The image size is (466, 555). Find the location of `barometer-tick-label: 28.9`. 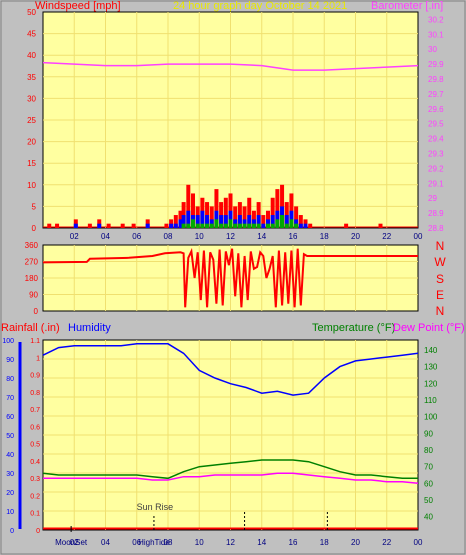

barometer-tick-label: 28.9 is located at coordinates (436, 213).